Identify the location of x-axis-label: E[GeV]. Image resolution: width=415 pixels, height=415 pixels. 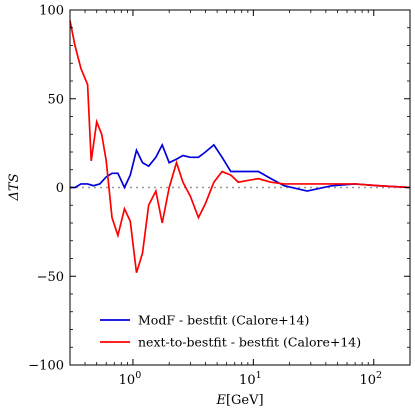
(239, 400).